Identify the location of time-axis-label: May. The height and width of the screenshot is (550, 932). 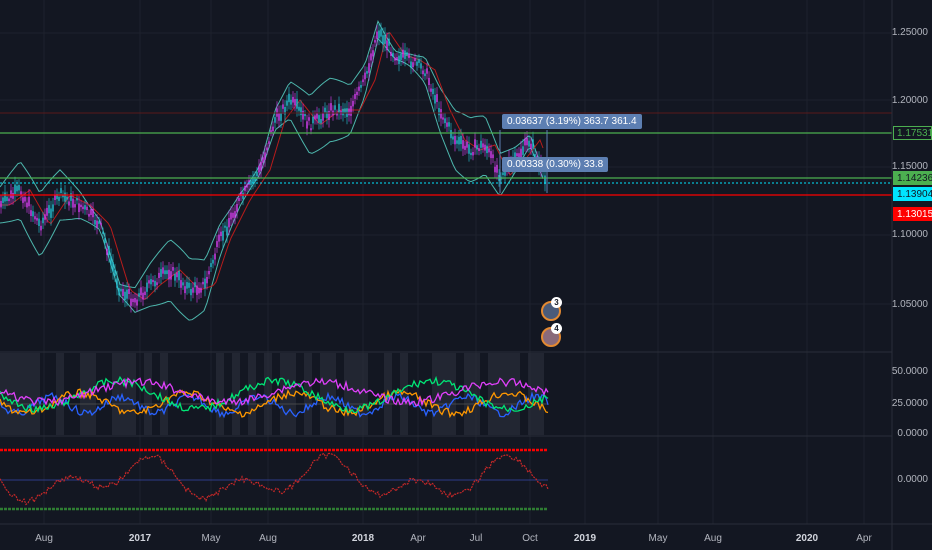
(211, 538).